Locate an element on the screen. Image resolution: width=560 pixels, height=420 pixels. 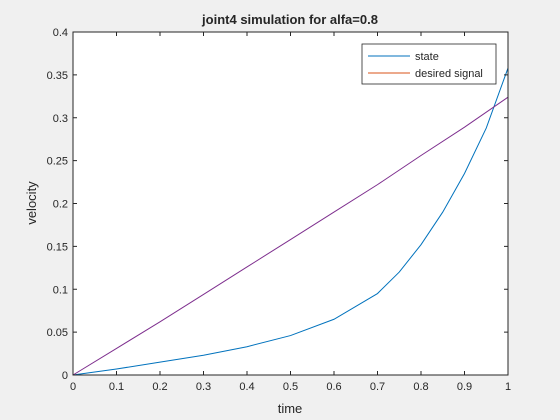
x-tick-label: 0 is located at coordinates (73, 387).